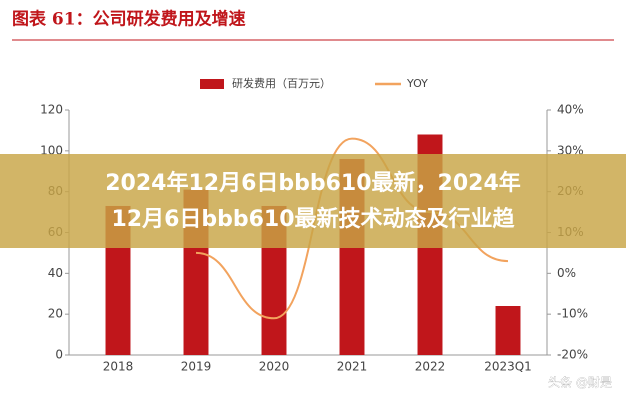  What do you see at coordinates (566, 273) in the screenshot?
I see `y2-tick-label: 0%` at bounding box center [566, 273].